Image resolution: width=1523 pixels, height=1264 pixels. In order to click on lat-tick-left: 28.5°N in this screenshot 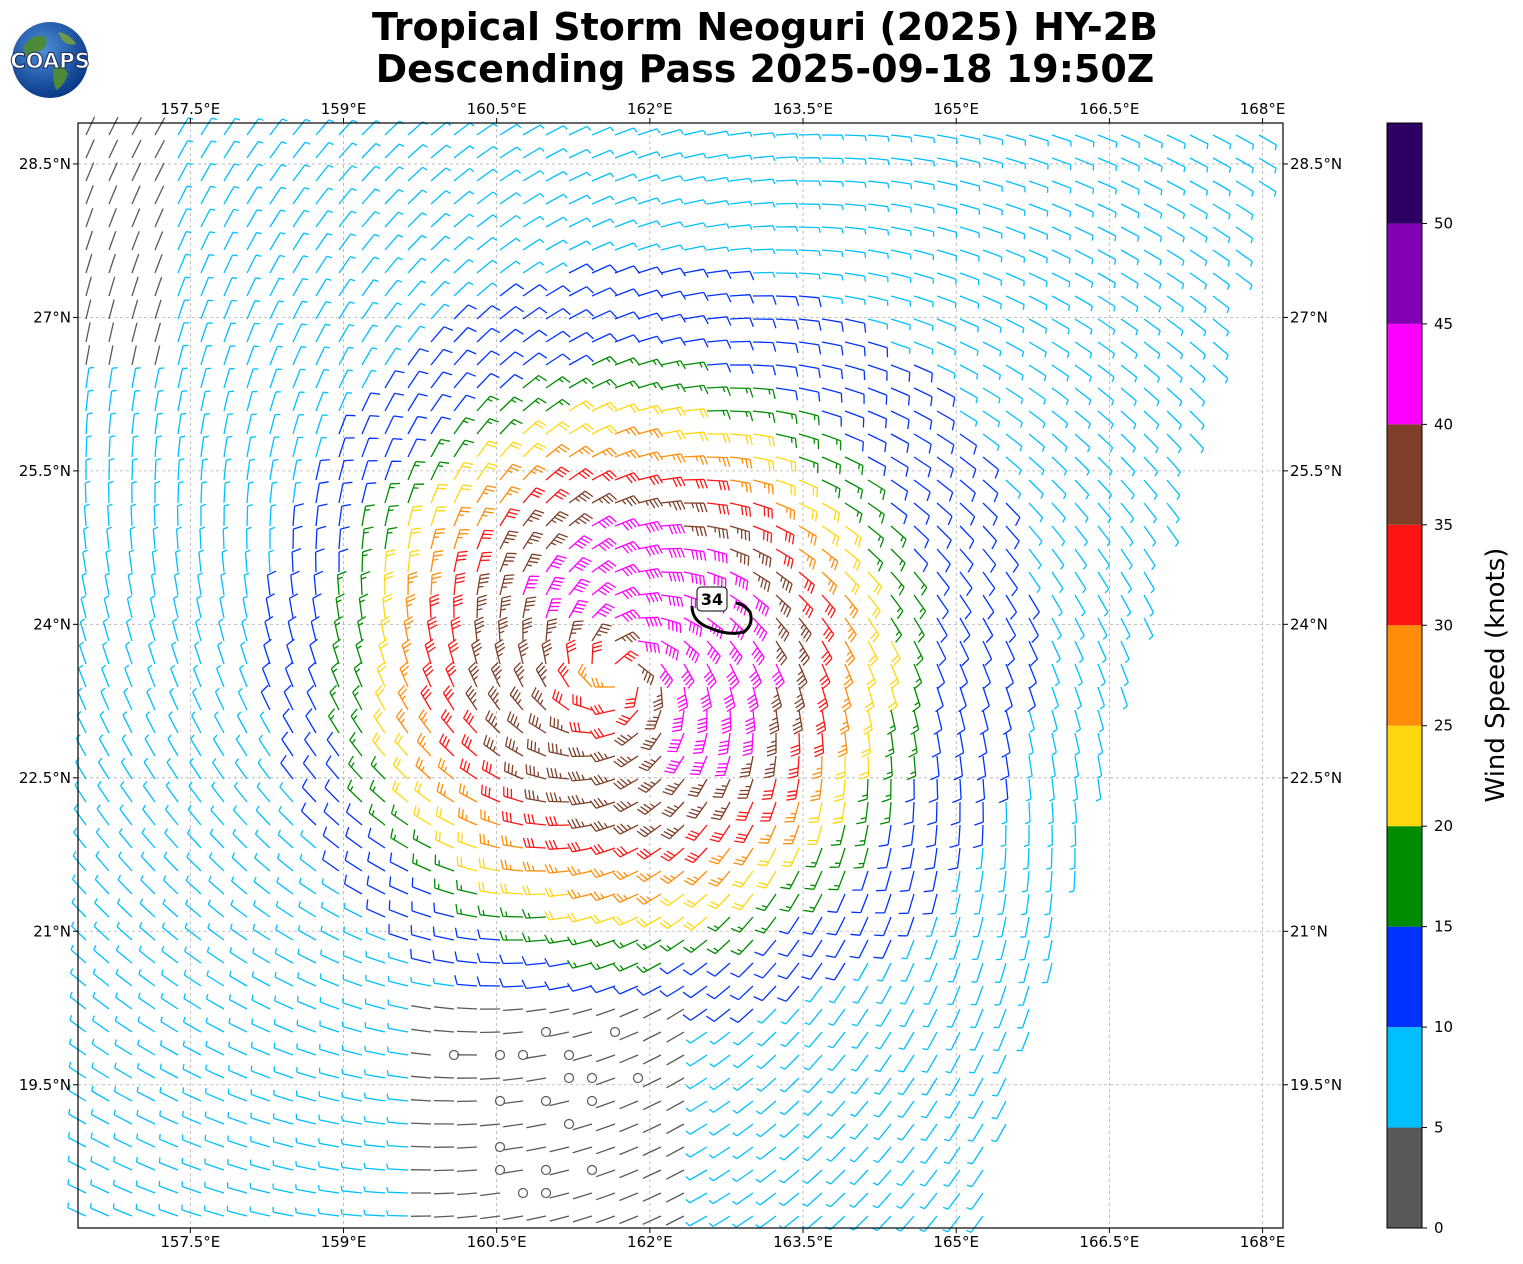, I will do `click(45, 164)`.